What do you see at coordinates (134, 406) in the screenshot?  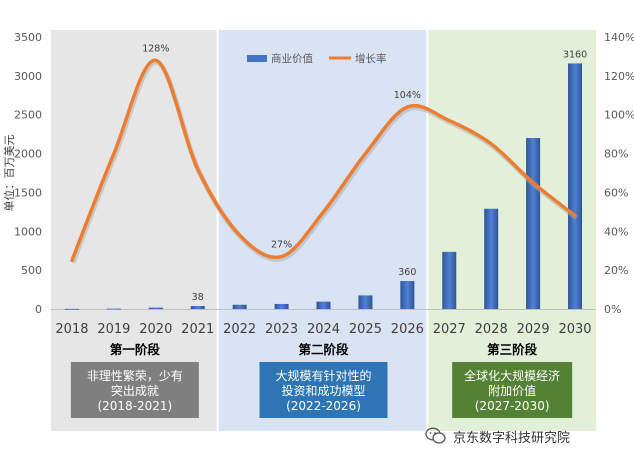 I see `phase-description-text: (2018-2021)` at bounding box center [134, 406].